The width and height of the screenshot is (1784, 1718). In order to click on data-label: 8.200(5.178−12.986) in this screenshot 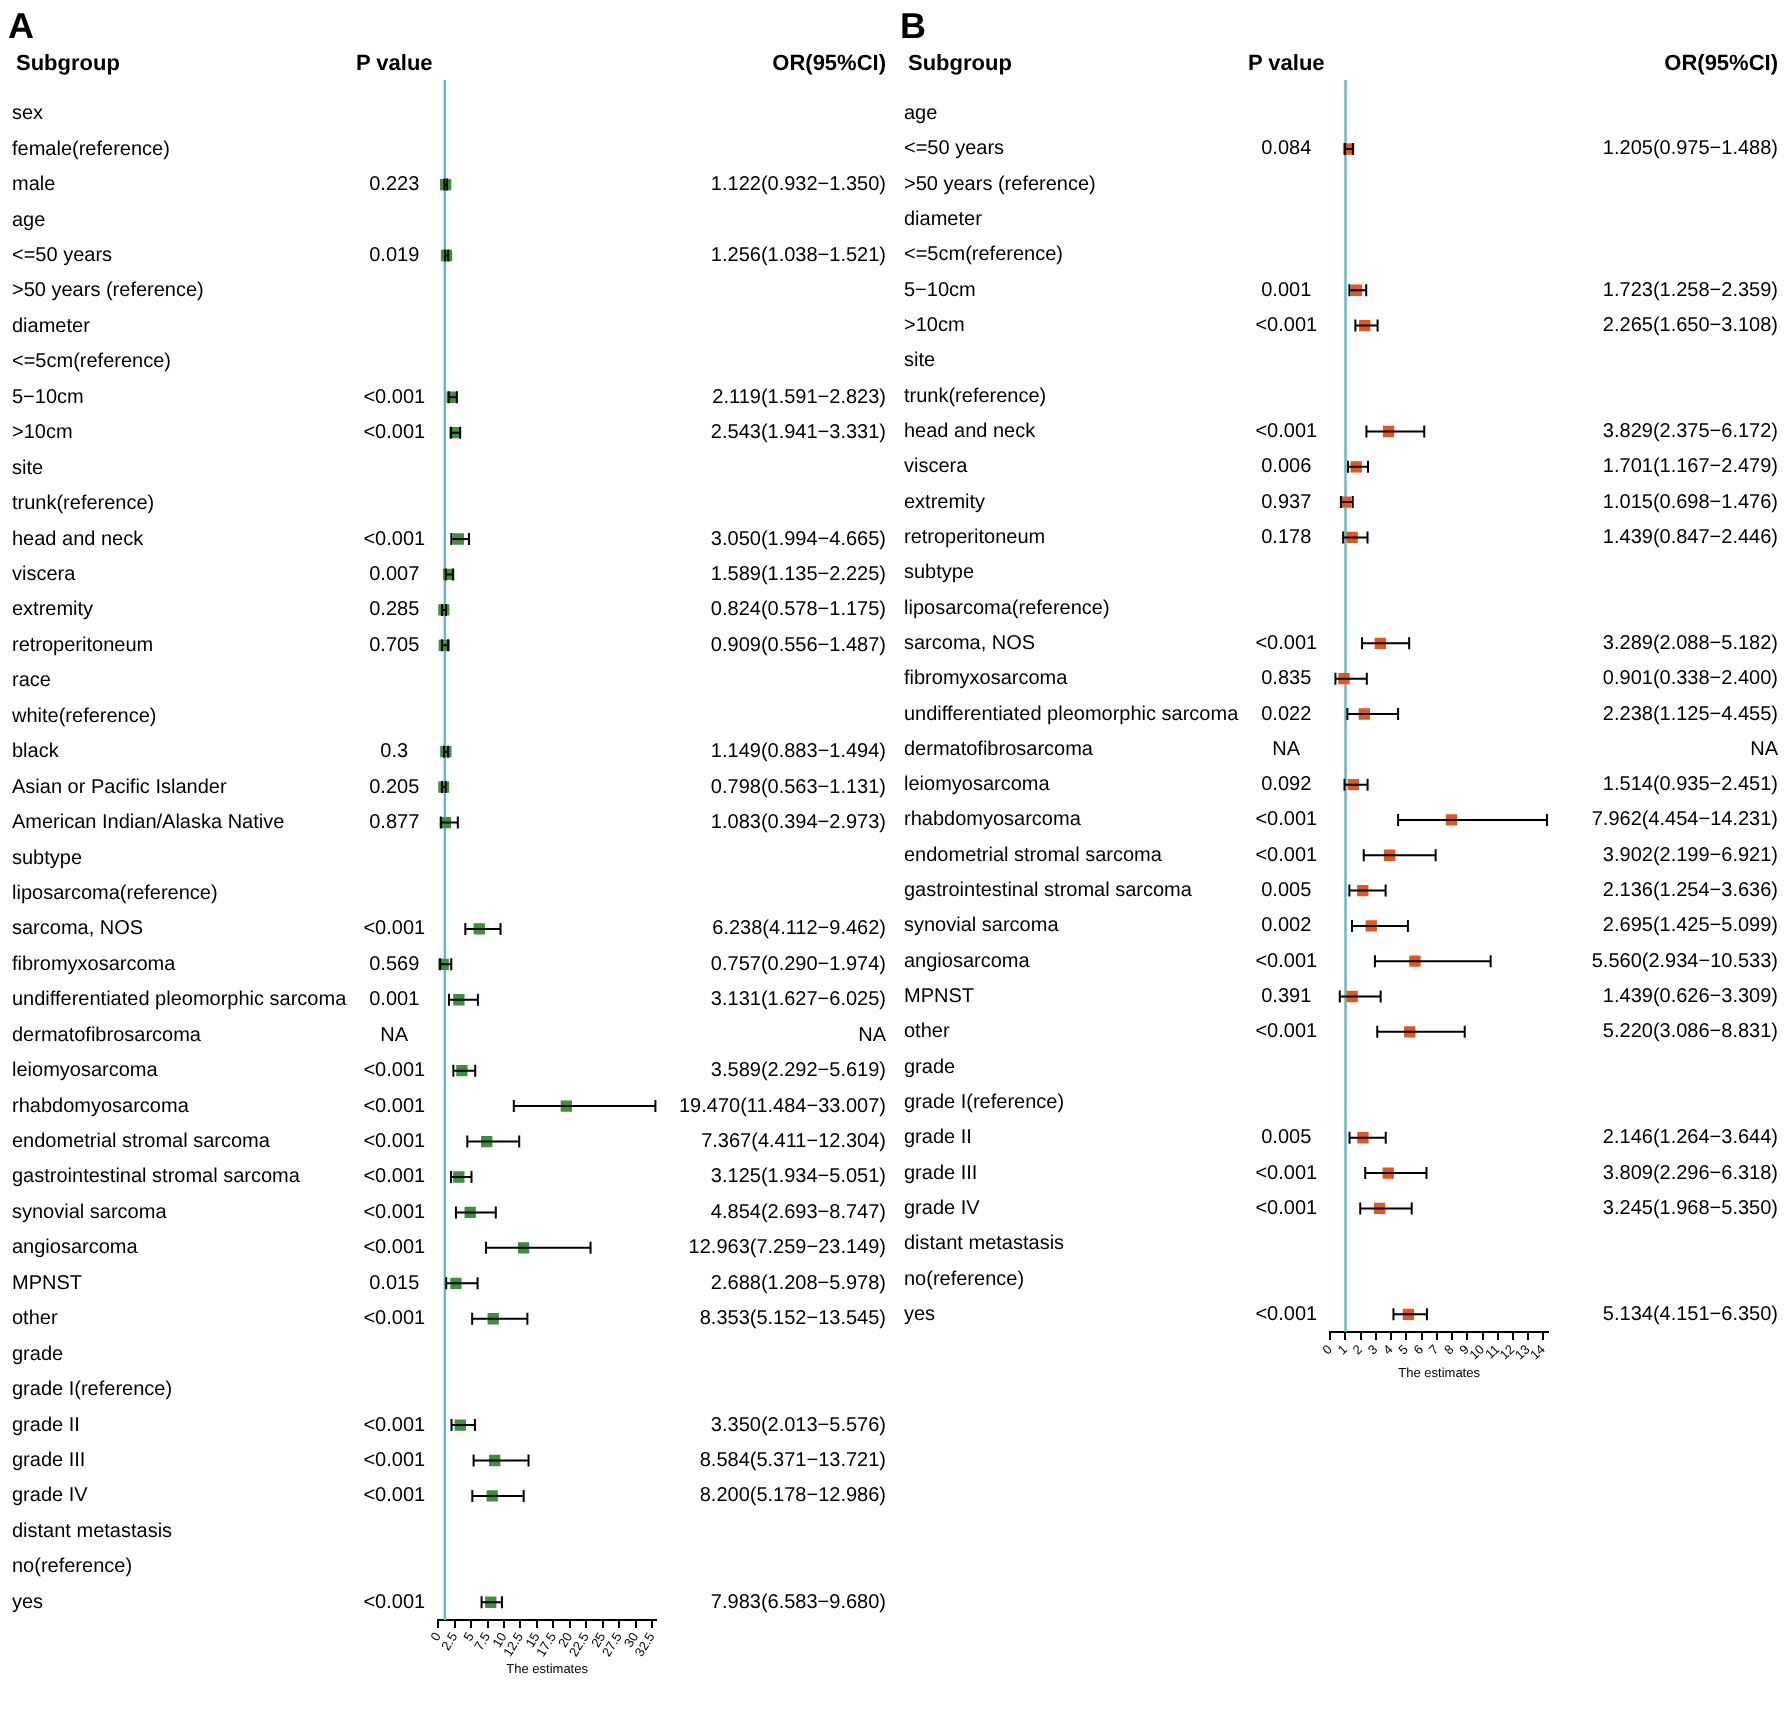, I will do `click(792, 1496)`.